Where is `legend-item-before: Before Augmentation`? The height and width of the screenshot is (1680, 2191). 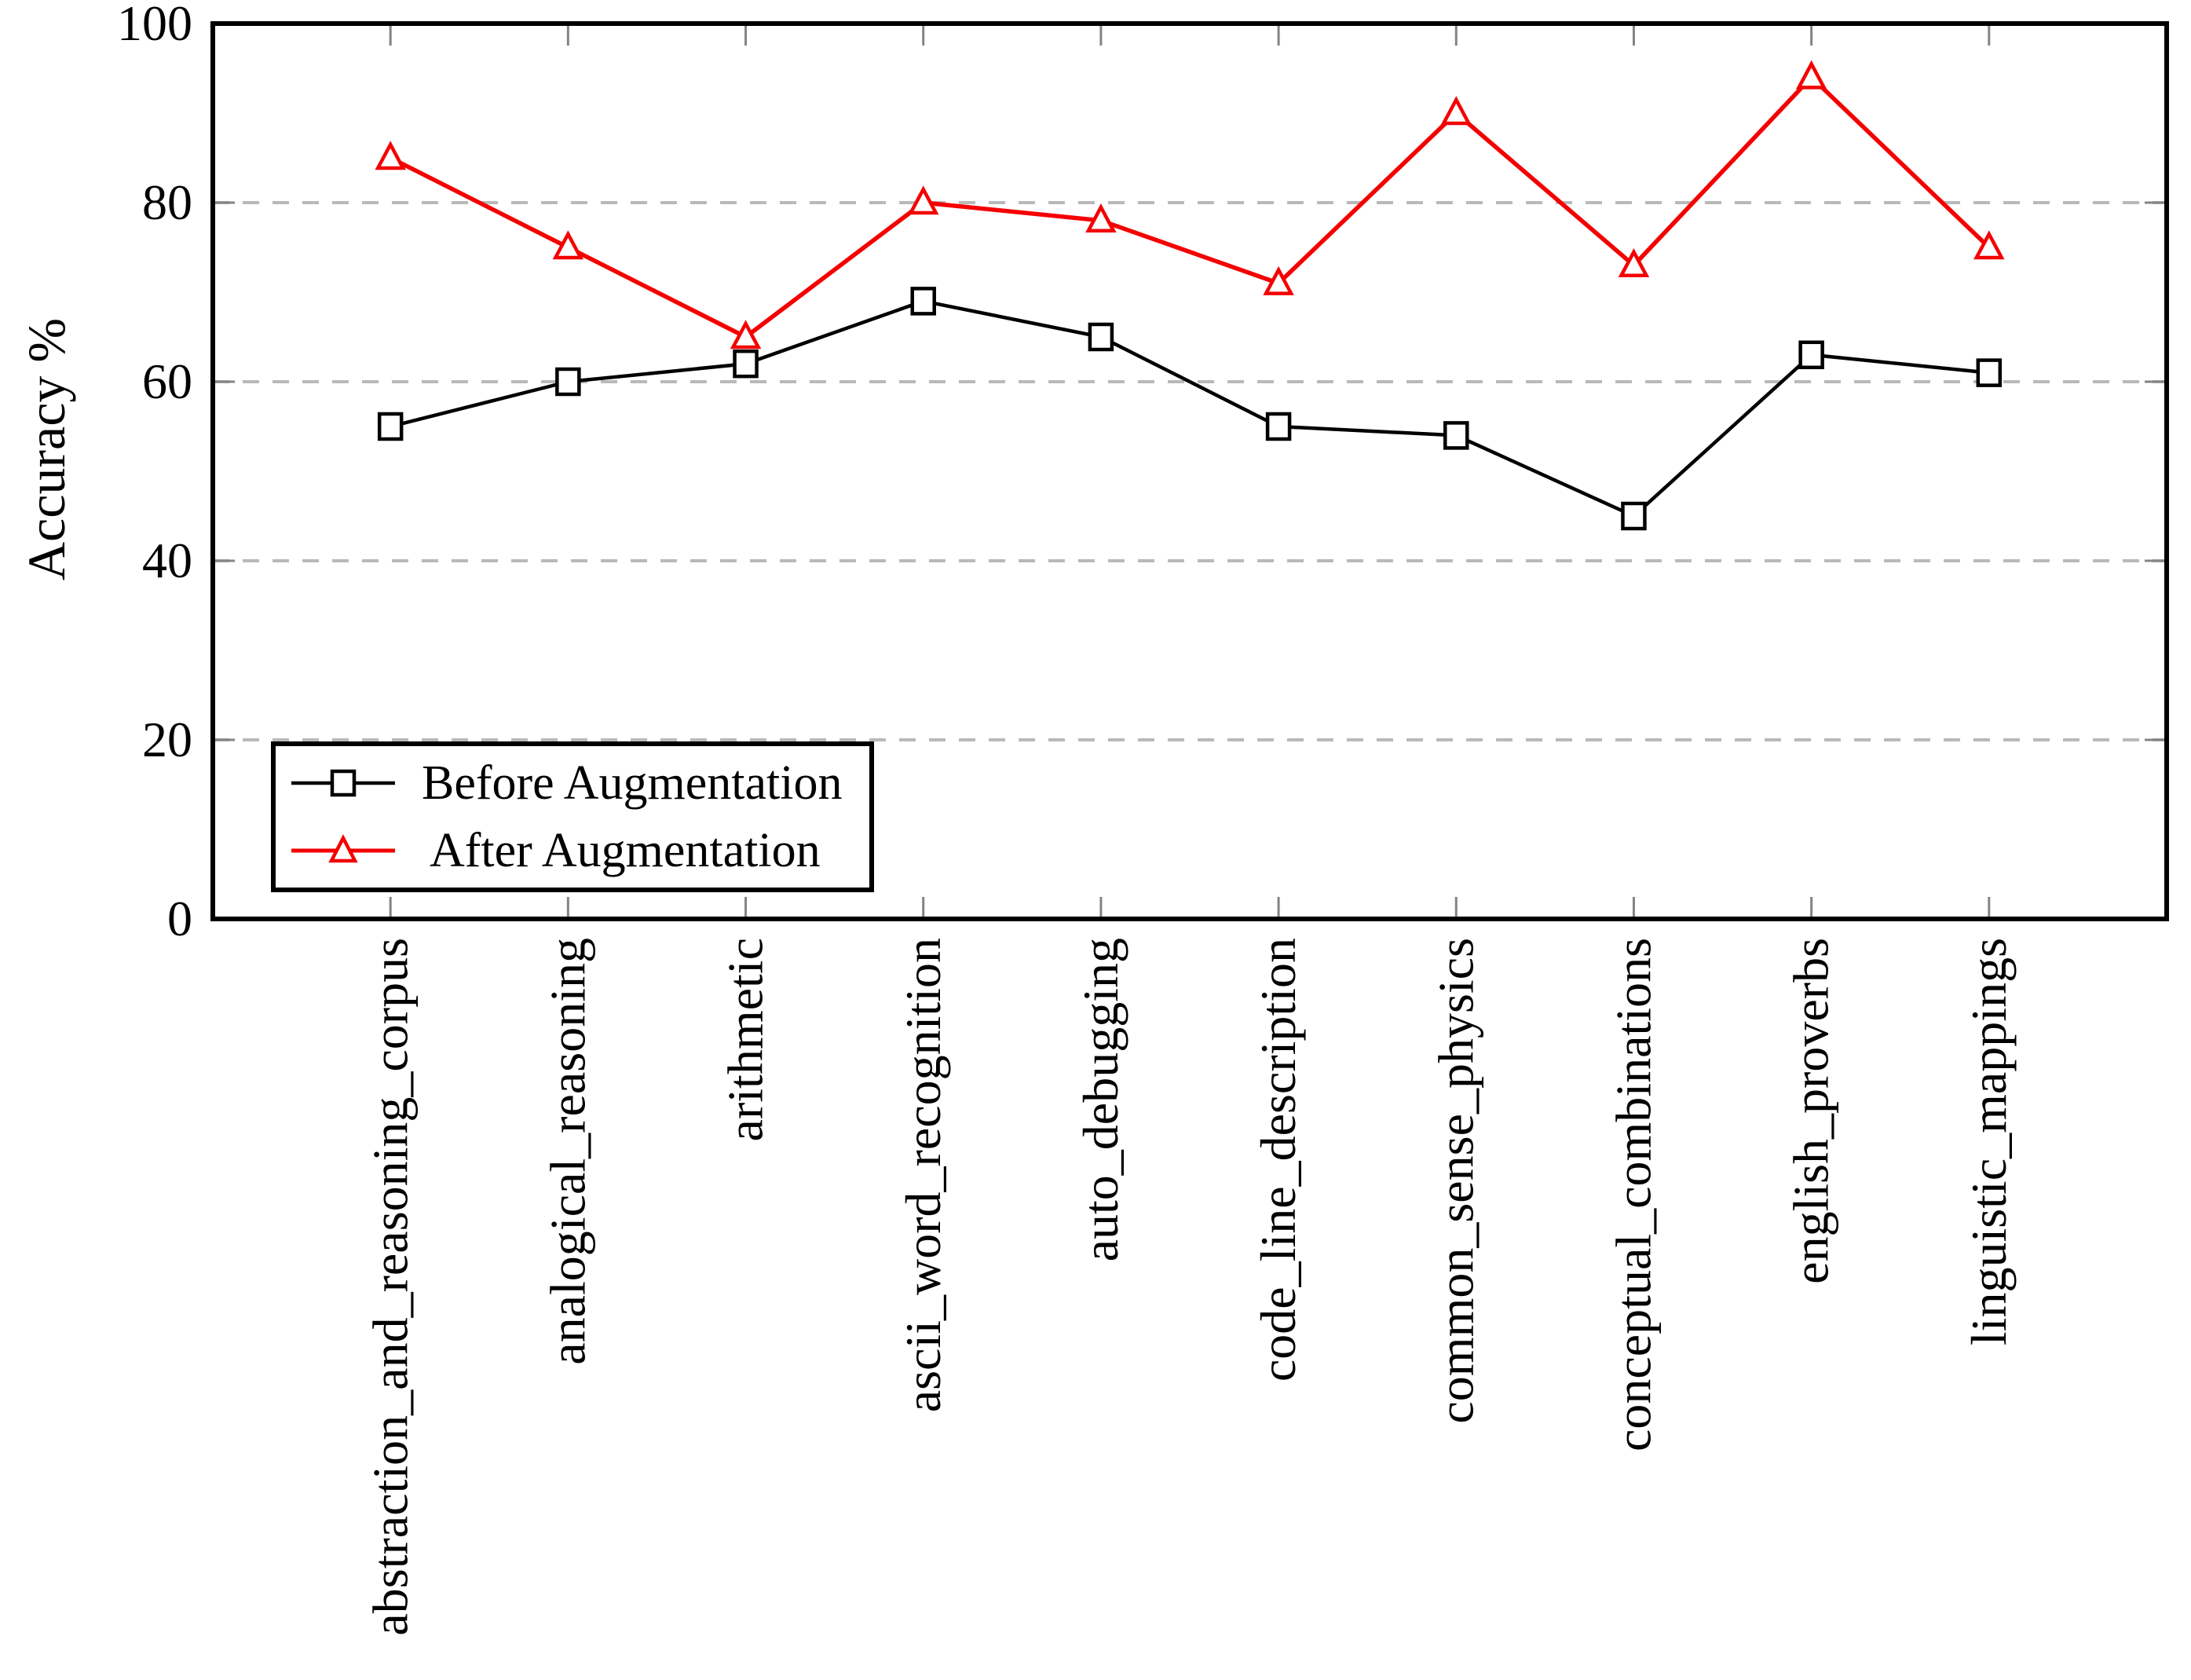
legend-item-before: Before Augmentation is located at coordinates (577, 783).